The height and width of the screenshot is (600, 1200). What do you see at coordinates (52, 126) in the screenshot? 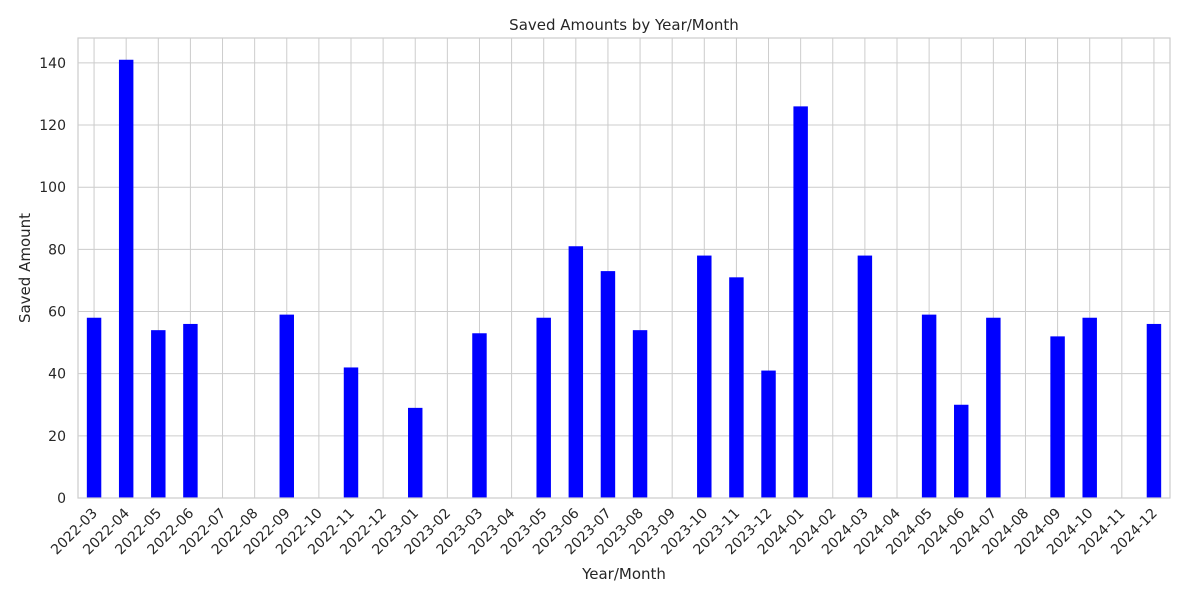
I see `y-tick-label: 120` at bounding box center [52, 126].